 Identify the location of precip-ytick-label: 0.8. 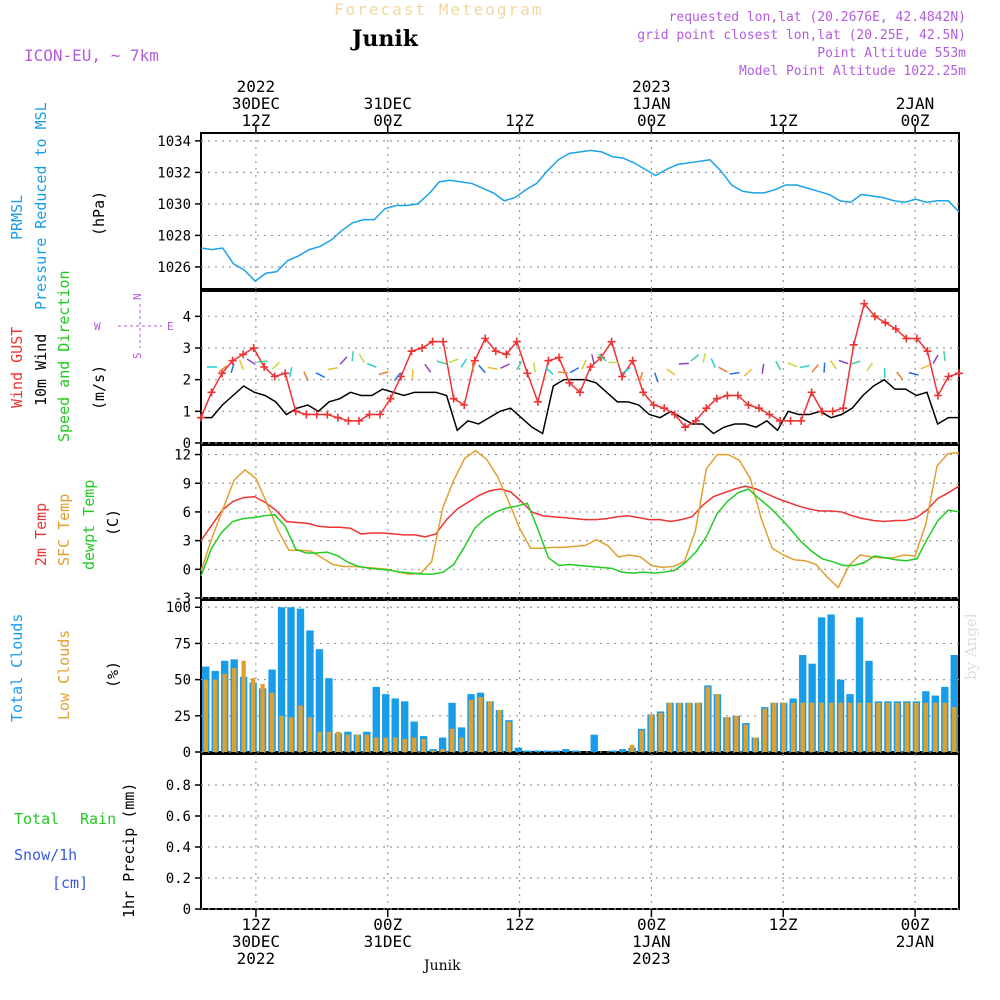
(178, 786).